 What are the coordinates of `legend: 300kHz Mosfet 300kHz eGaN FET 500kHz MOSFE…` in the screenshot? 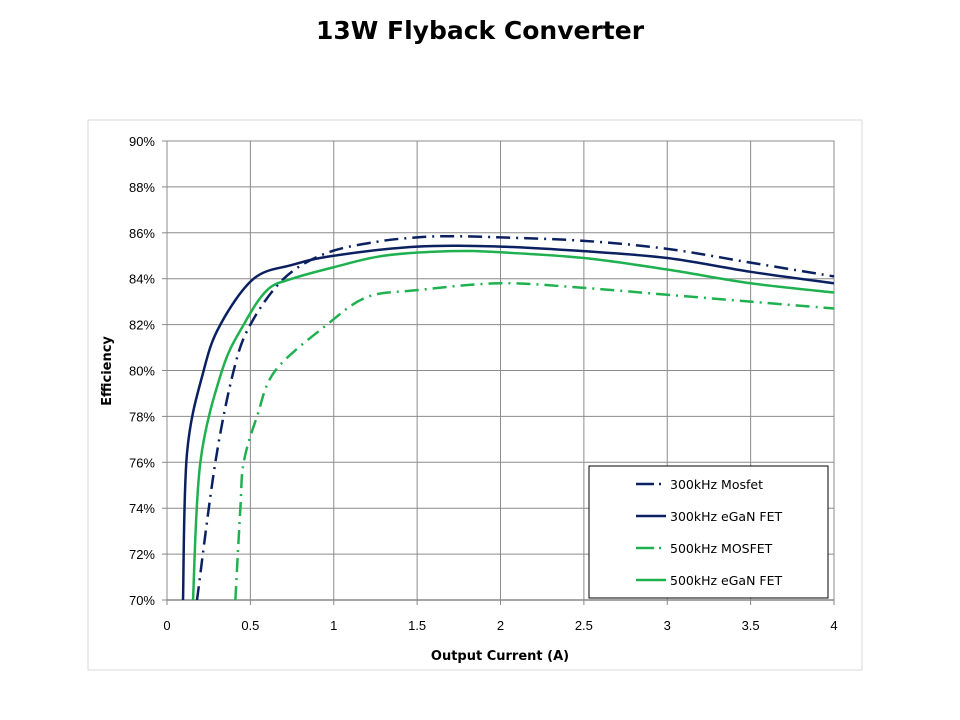 It's located at (708, 532).